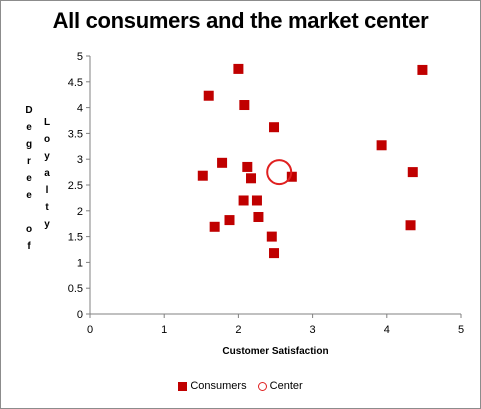 The image size is (481, 409). Describe the element at coordinates (80, 160) in the screenshot. I see `y-tick-label: 3` at that location.